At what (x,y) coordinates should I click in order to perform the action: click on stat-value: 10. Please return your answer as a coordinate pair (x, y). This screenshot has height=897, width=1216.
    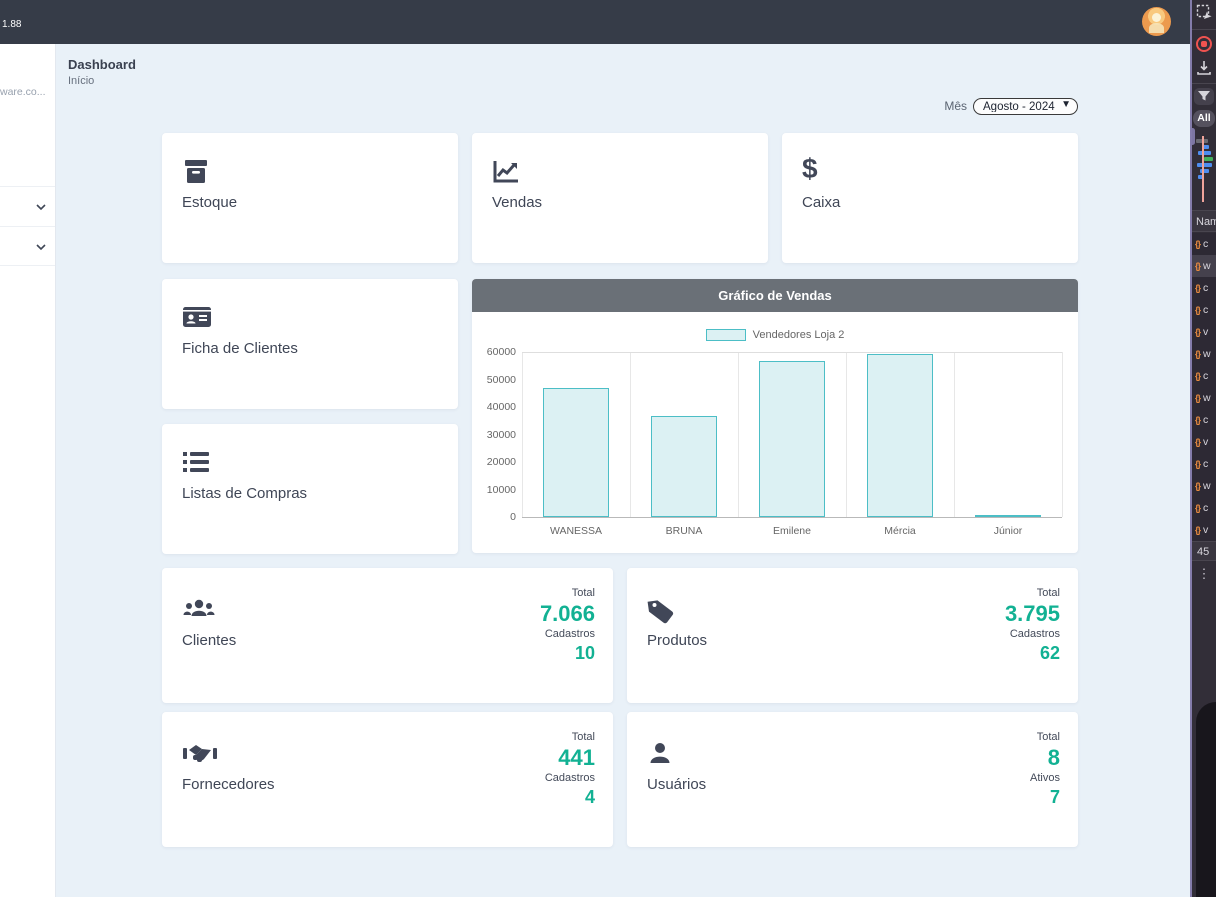
    Looking at the image, I should click on (584, 653).